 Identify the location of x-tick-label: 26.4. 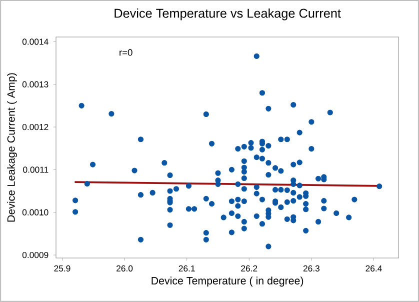
(374, 268).